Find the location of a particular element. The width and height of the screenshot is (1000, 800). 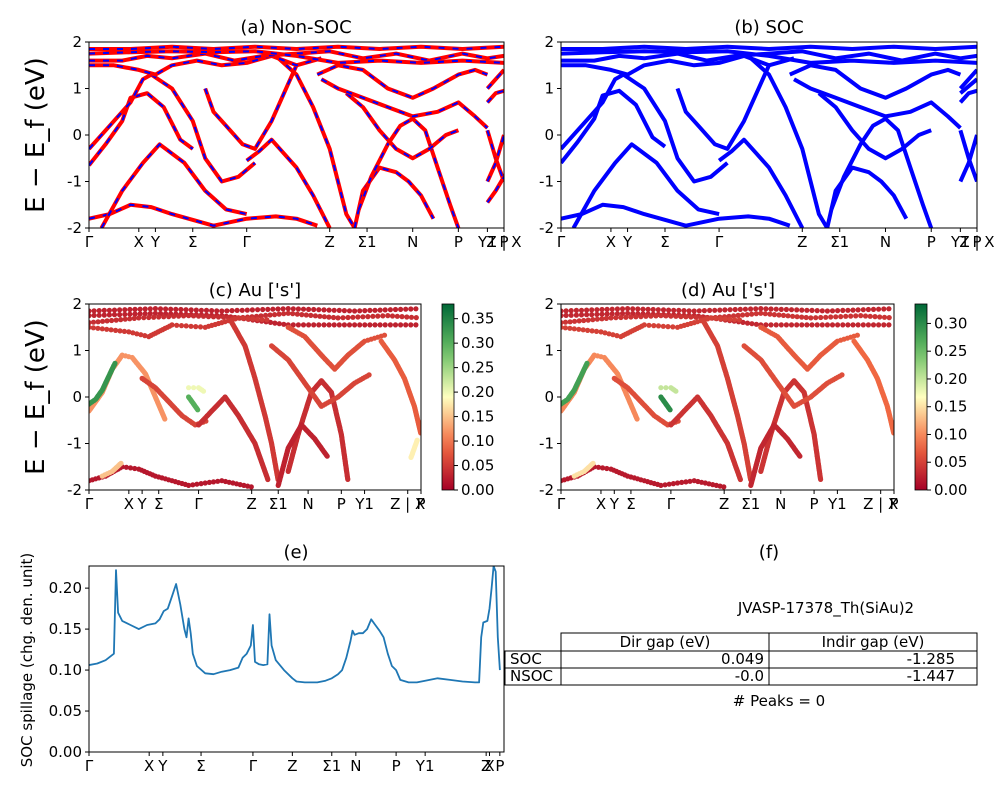

colorbar-bar is located at coordinates (448, 397).